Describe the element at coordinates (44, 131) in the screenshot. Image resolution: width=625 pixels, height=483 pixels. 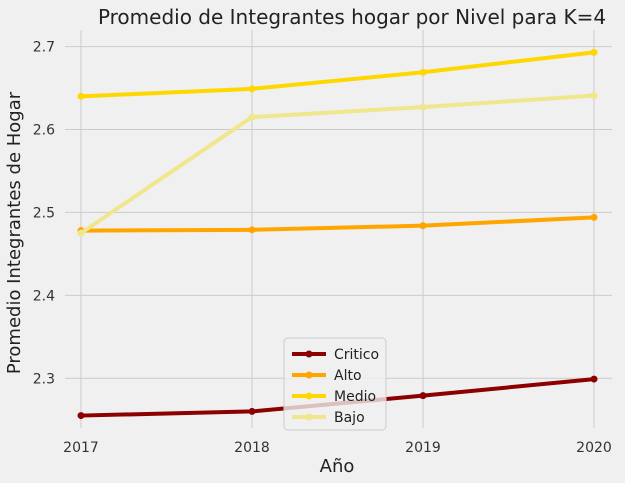
I see `y-tick-label: 2.6` at that location.